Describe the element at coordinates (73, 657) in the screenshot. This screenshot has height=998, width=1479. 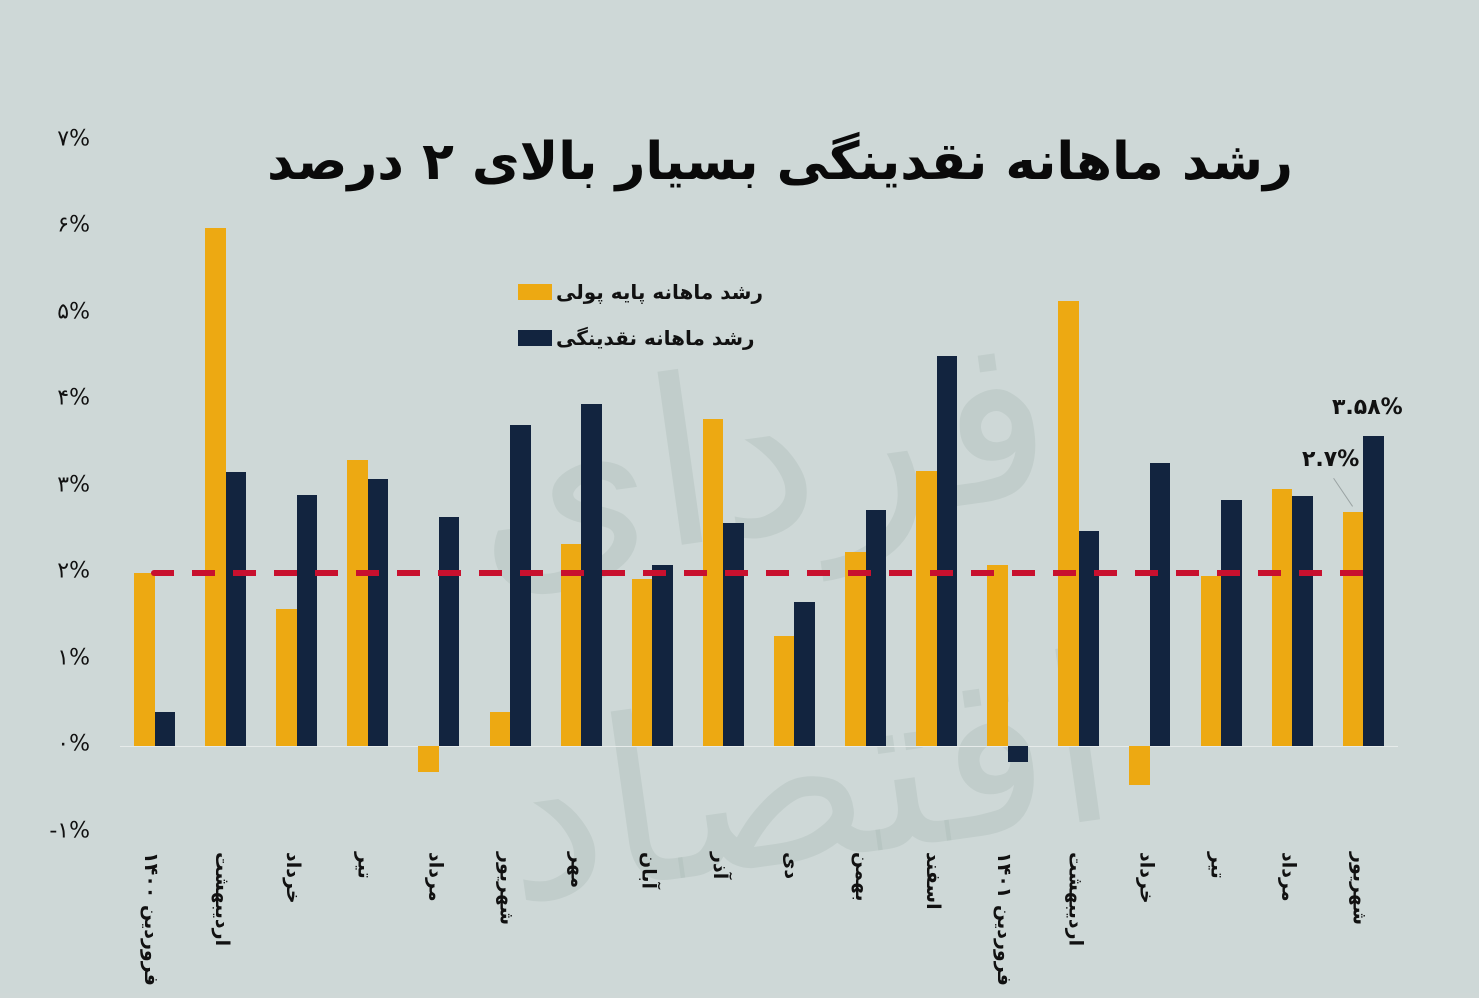
I see `y-tick-label: ۱%` at that location.